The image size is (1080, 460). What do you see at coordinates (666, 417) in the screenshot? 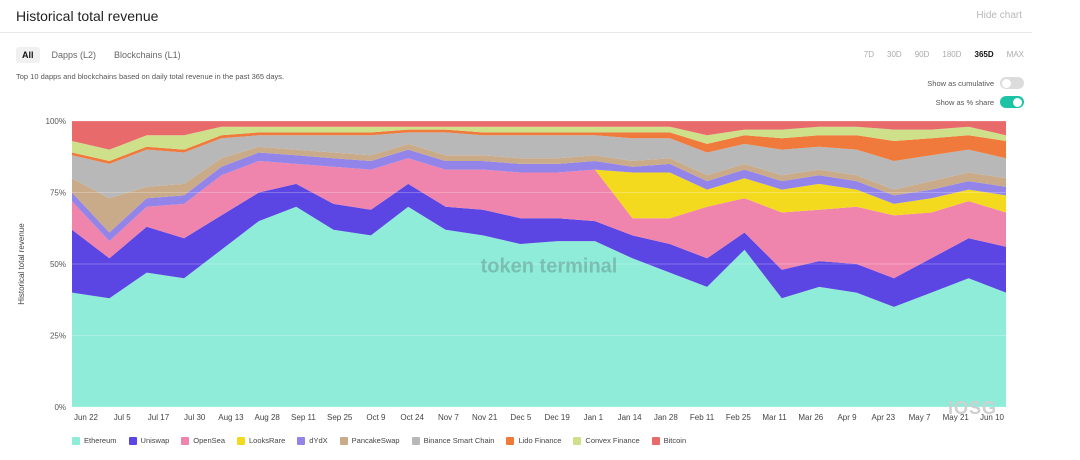
I see `x-tick-label: Jan 28` at bounding box center [666, 417].